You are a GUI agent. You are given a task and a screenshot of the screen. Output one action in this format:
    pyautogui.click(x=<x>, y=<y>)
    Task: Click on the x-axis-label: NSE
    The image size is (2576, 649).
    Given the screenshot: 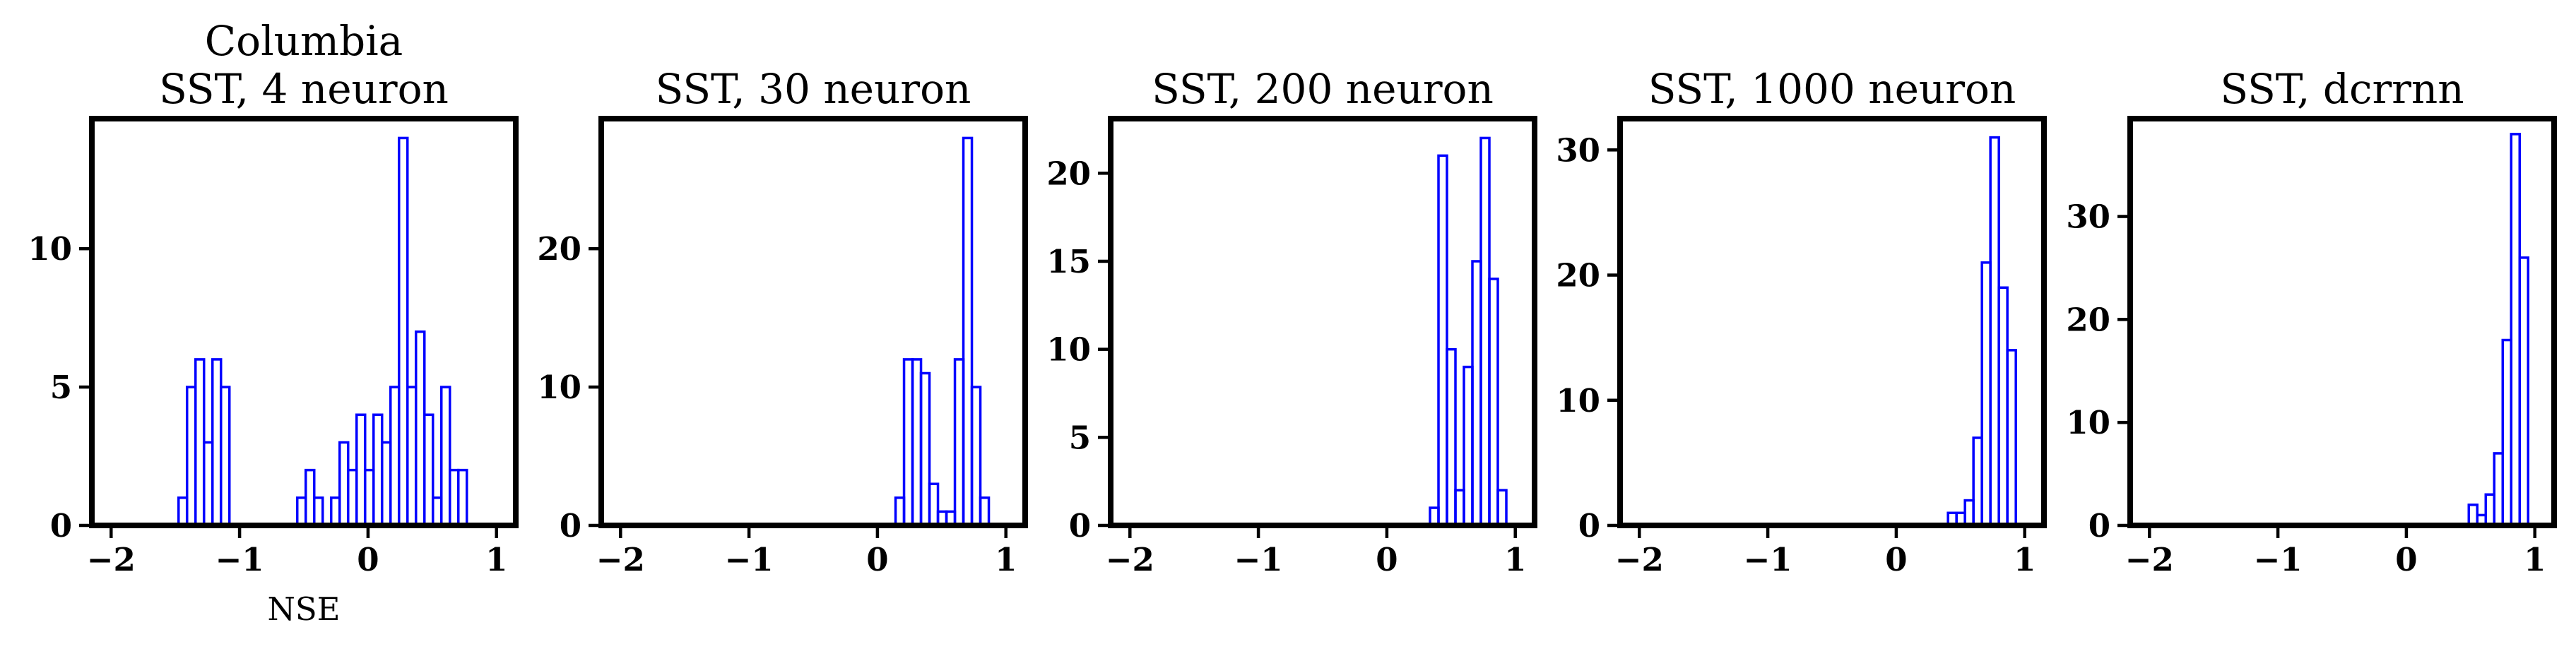 What is the action you would take?
    pyautogui.click(x=303, y=609)
    